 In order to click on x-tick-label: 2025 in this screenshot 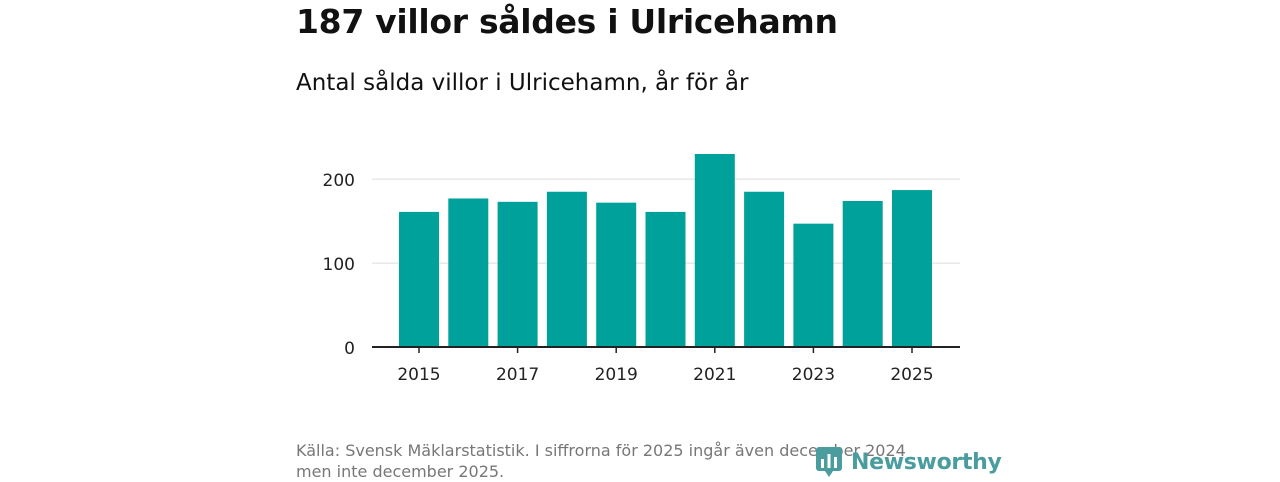, I will do `click(911, 375)`.